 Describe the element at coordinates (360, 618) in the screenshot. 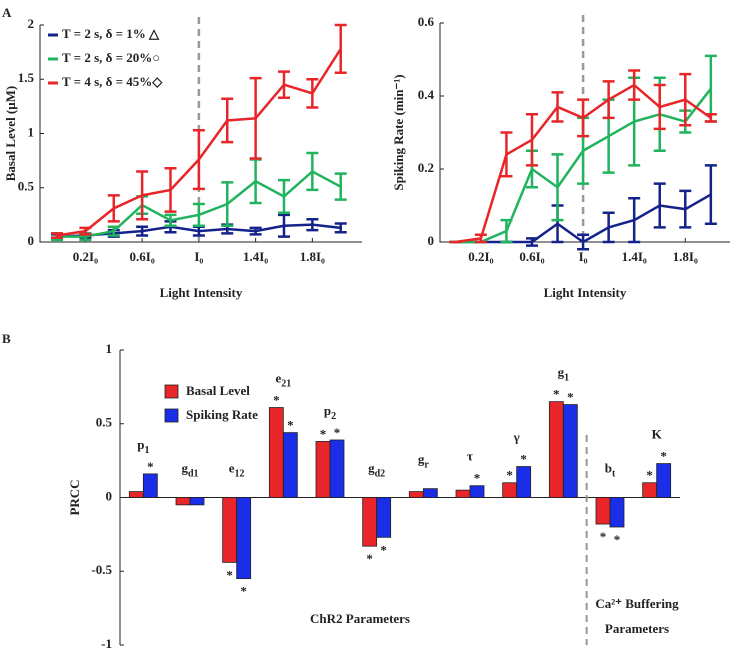

I see `group-label: ChR2 Parameters` at that location.